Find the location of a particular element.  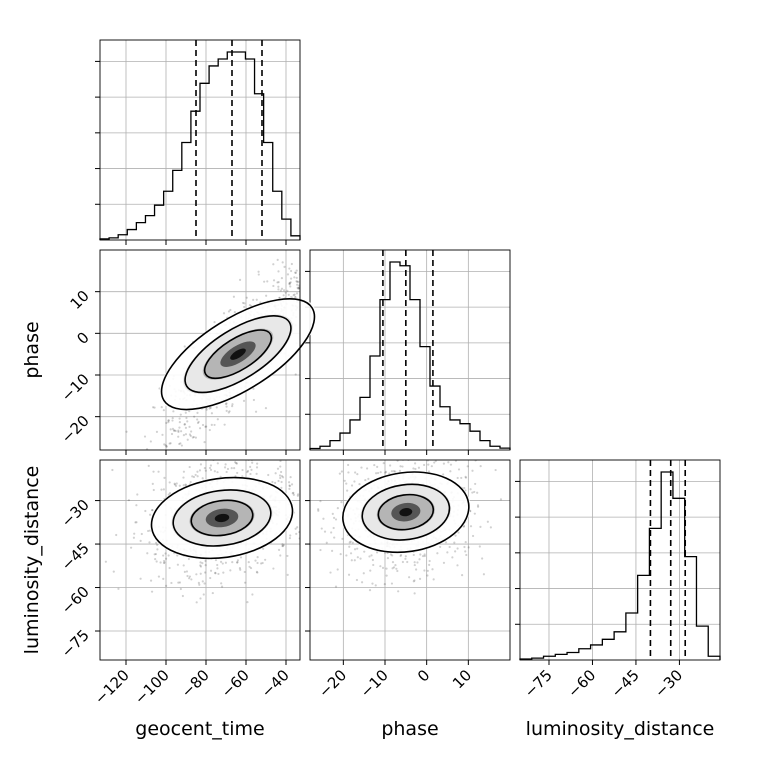

y-tick-label: −75 is located at coordinates (75, 643).